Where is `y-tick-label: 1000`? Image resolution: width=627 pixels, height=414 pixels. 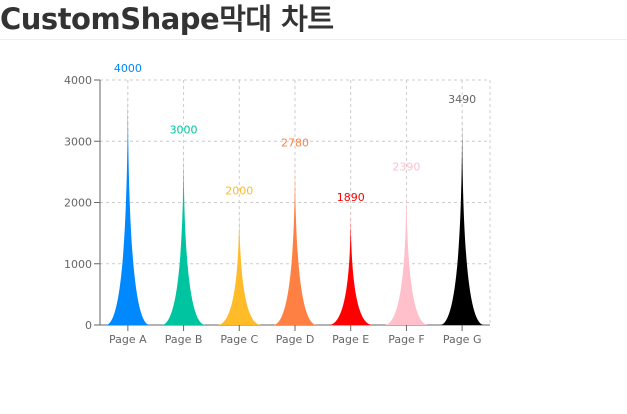
y-tick-label: 1000 is located at coordinates (78, 264).